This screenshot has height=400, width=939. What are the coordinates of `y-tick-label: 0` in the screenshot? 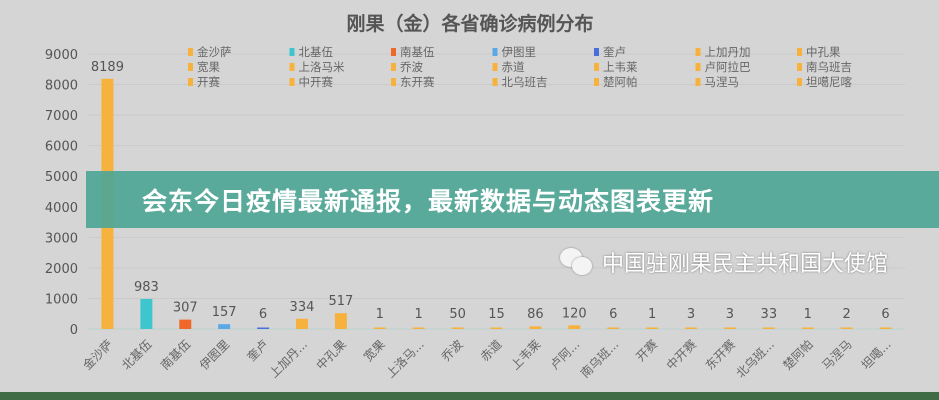 It's located at (74, 330).